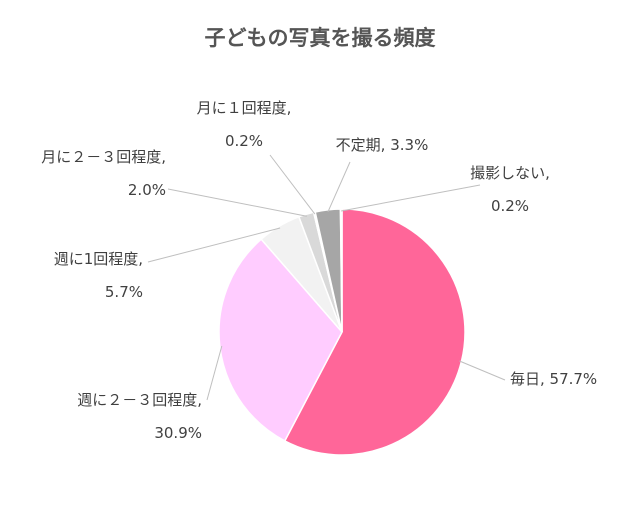 This screenshot has width=640, height=519. Describe the element at coordinates (178, 433) in the screenshot. I see `slice-label-line: 30.9%` at that location.